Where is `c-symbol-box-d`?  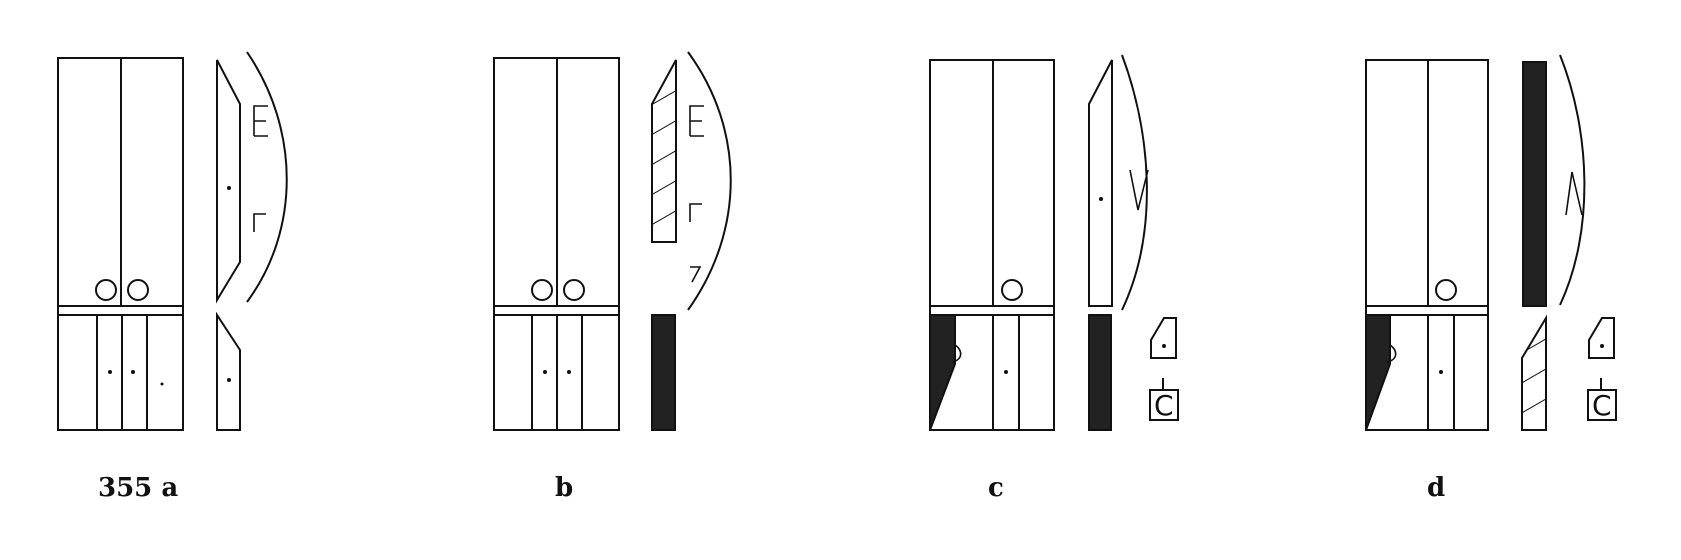
c-symbol-box-d is located at coordinates (1602, 405).